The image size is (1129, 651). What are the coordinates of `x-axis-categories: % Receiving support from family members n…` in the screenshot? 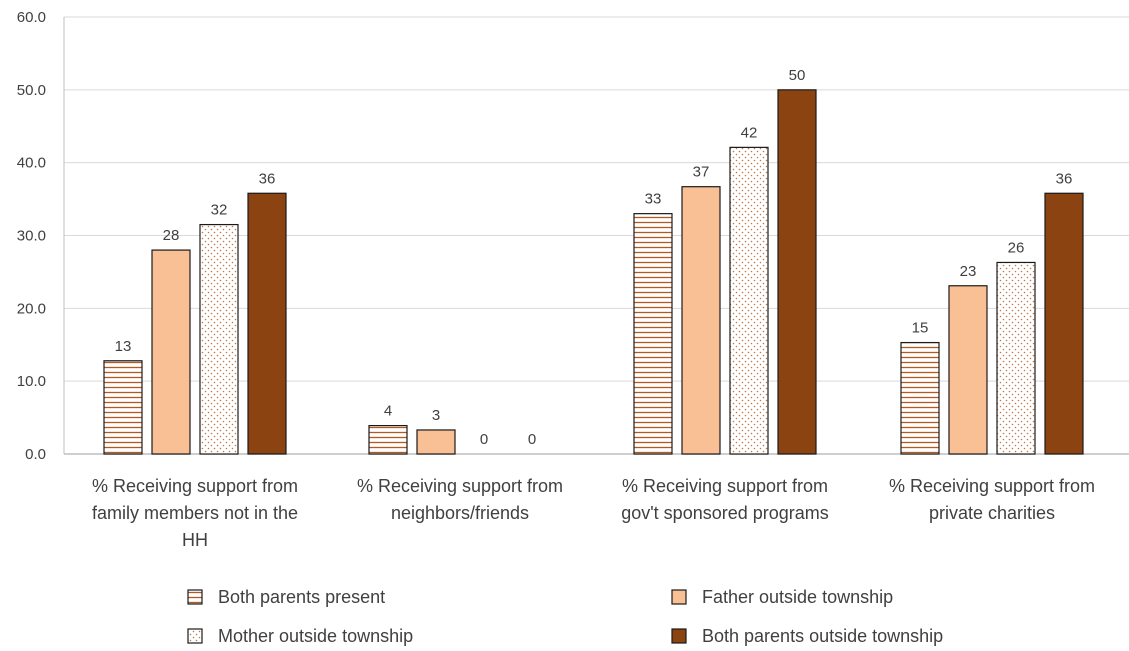 It's located at (593, 513).